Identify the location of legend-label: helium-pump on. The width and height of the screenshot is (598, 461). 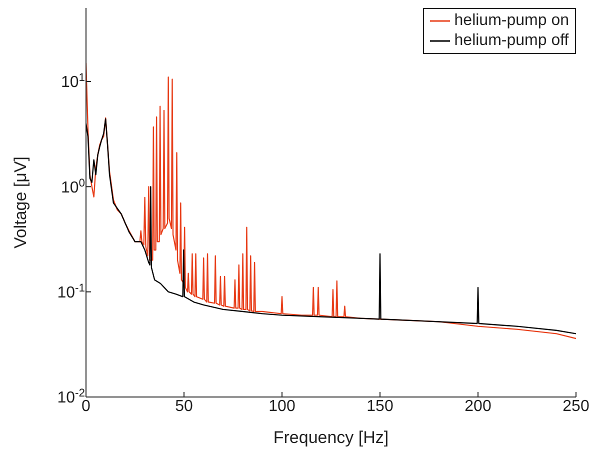
(511, 21).